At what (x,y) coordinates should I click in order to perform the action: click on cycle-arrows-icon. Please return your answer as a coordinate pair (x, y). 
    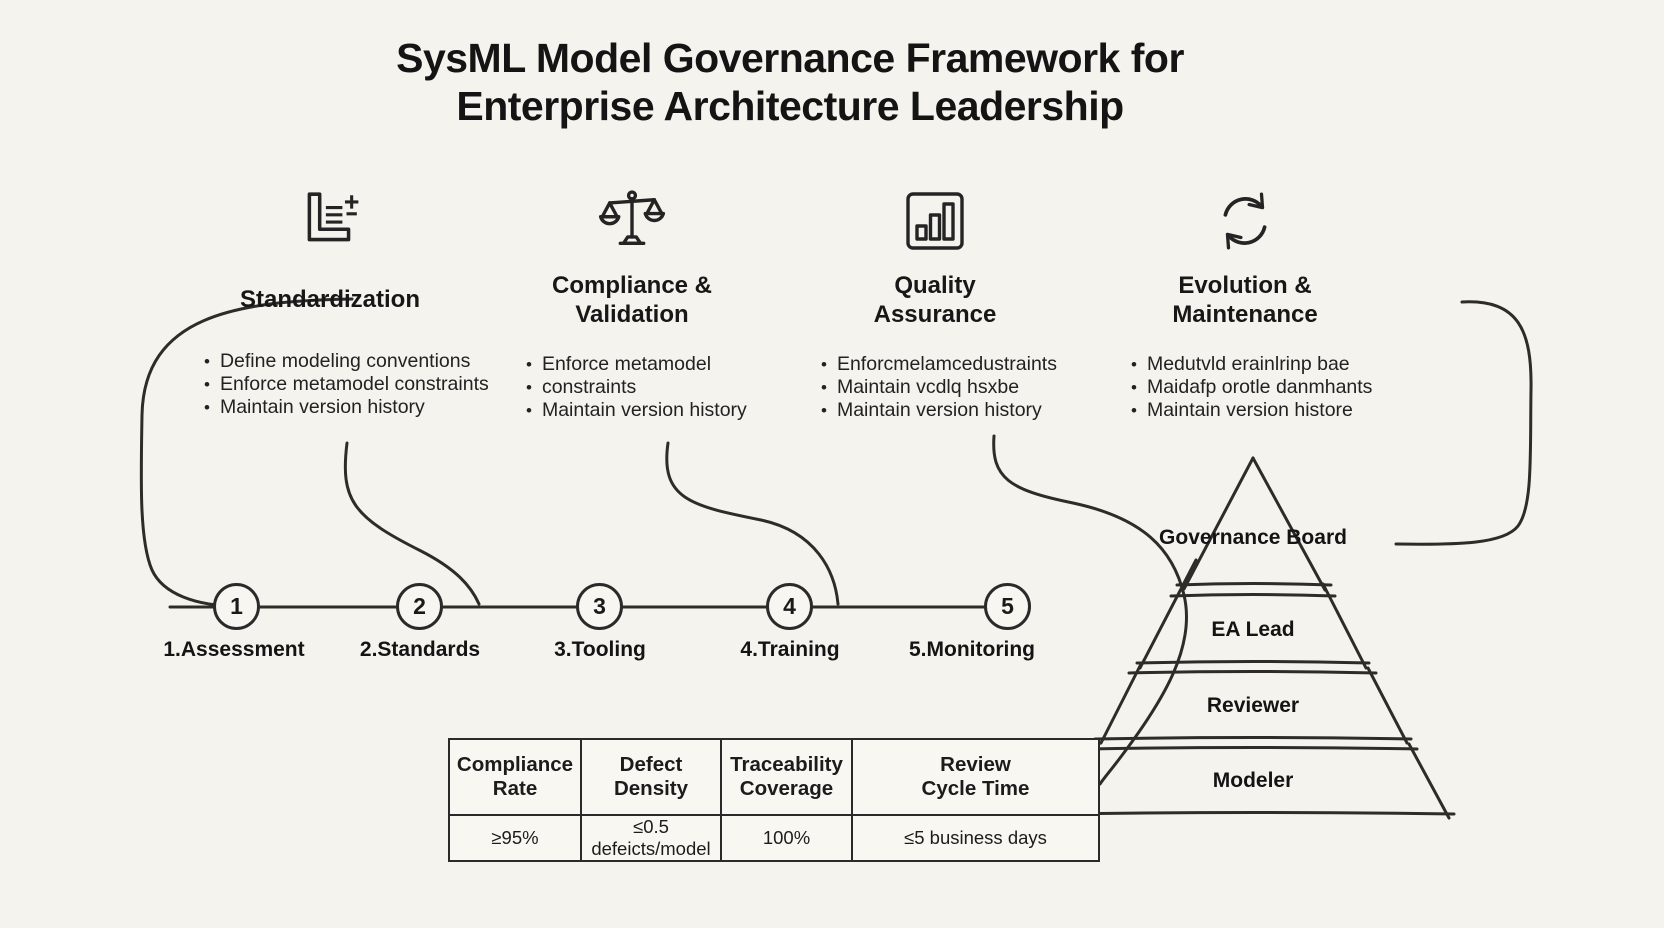
    Looking at the image, I should click on (1245, 221).